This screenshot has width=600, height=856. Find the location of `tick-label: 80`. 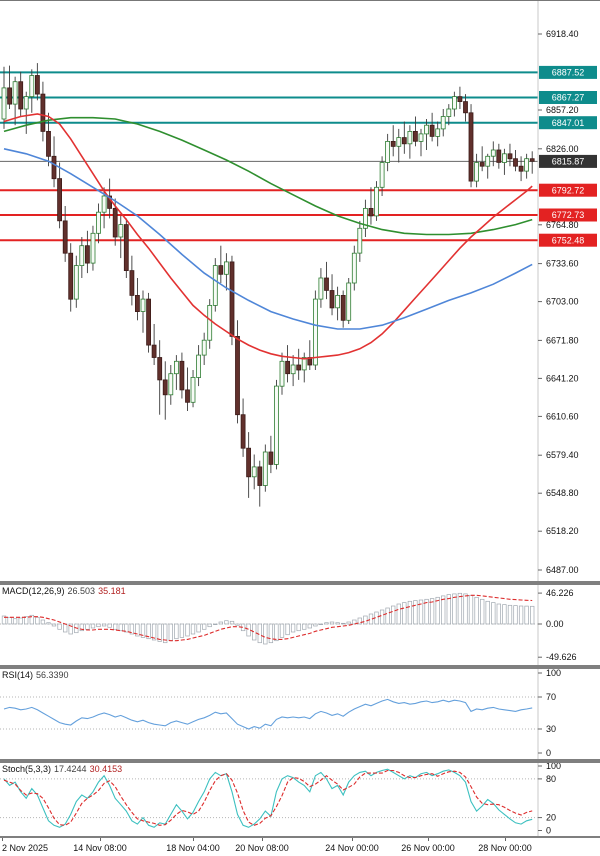

tick-label: 80 is located at coordinates (551, 779).